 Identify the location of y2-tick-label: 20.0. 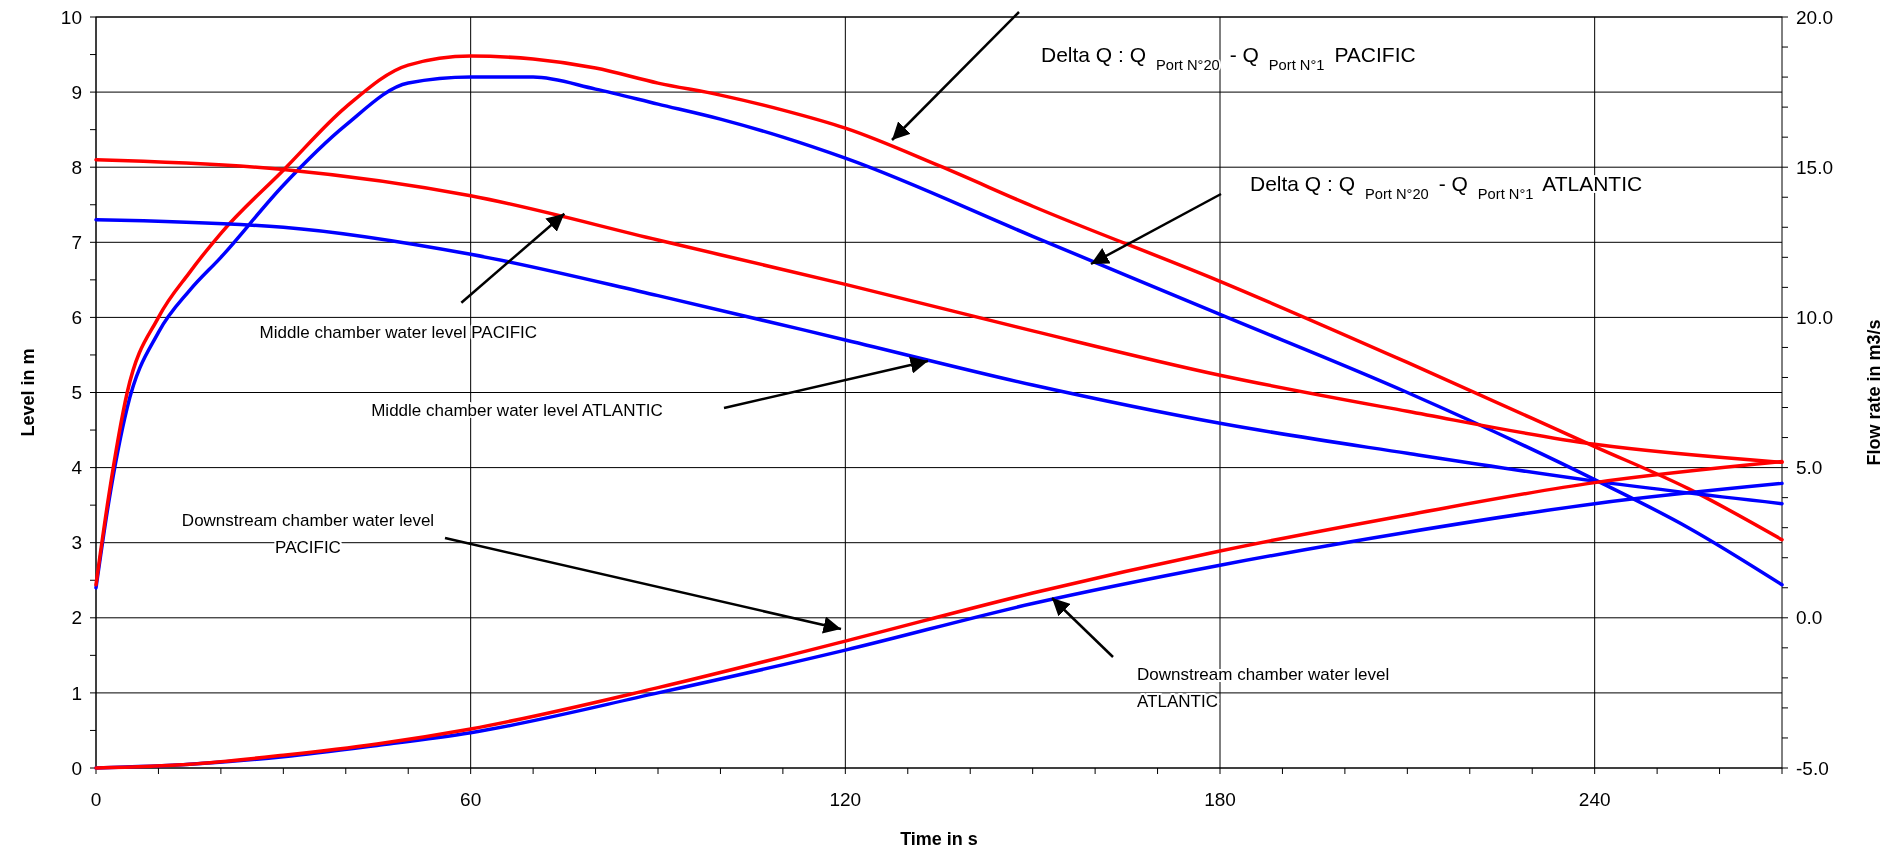
(1814, 17).